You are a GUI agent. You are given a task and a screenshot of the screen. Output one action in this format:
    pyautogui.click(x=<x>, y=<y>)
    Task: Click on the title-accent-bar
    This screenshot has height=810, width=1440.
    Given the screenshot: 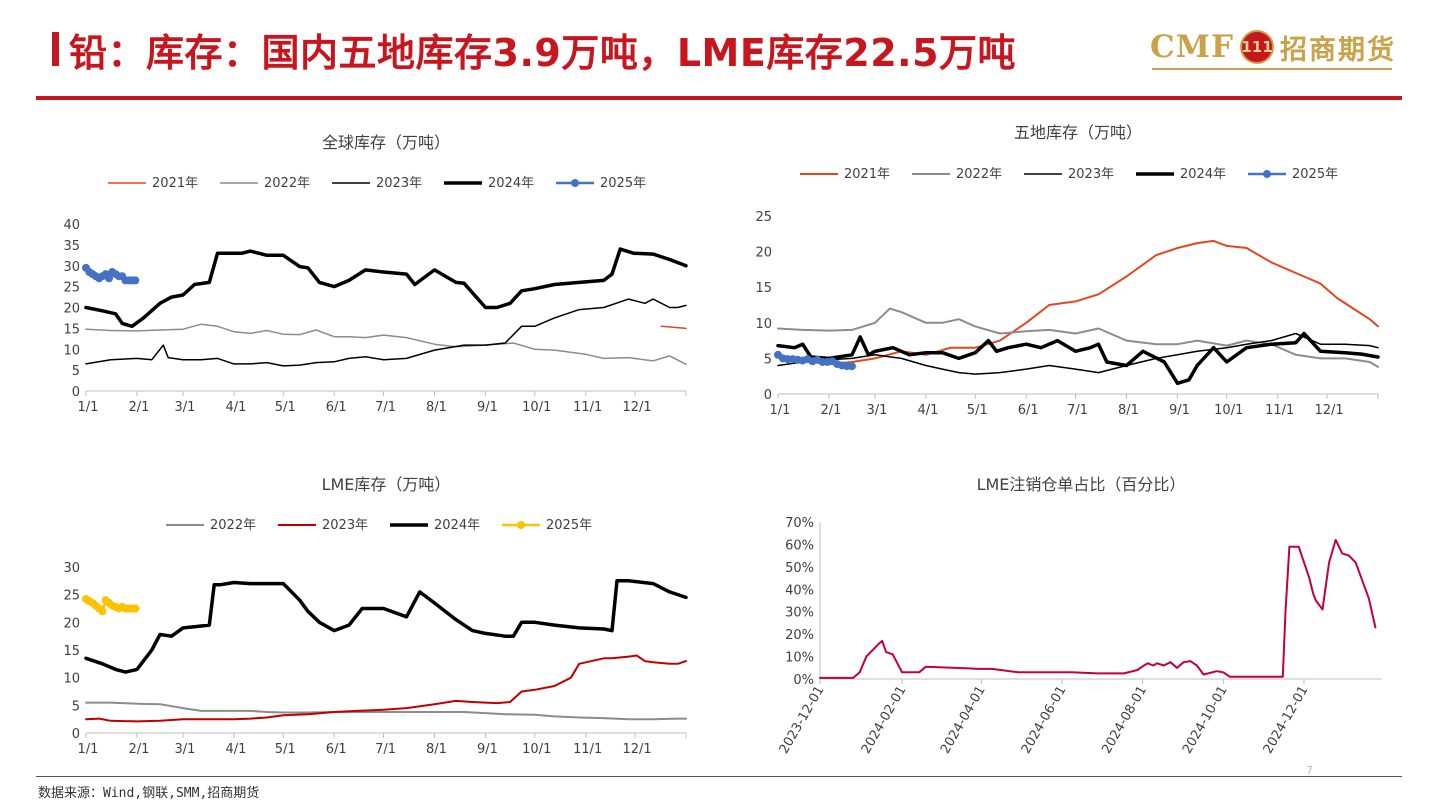 What is the action you would take?
    pyautogui.click(x=55, y=49)
    